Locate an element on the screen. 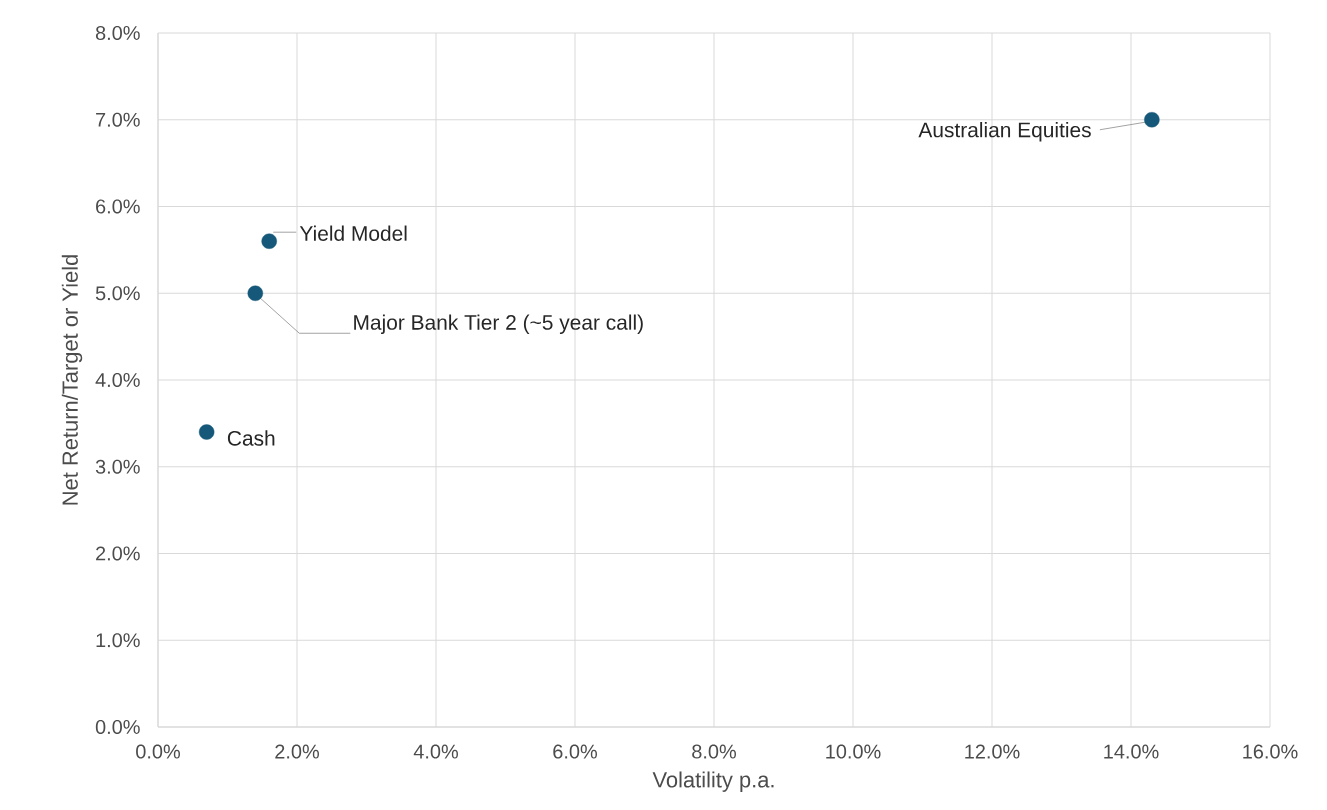 The height and width of the screenshot is (810, 1327). x-tick-label: 10.0% is located at coordinates (853, 751).